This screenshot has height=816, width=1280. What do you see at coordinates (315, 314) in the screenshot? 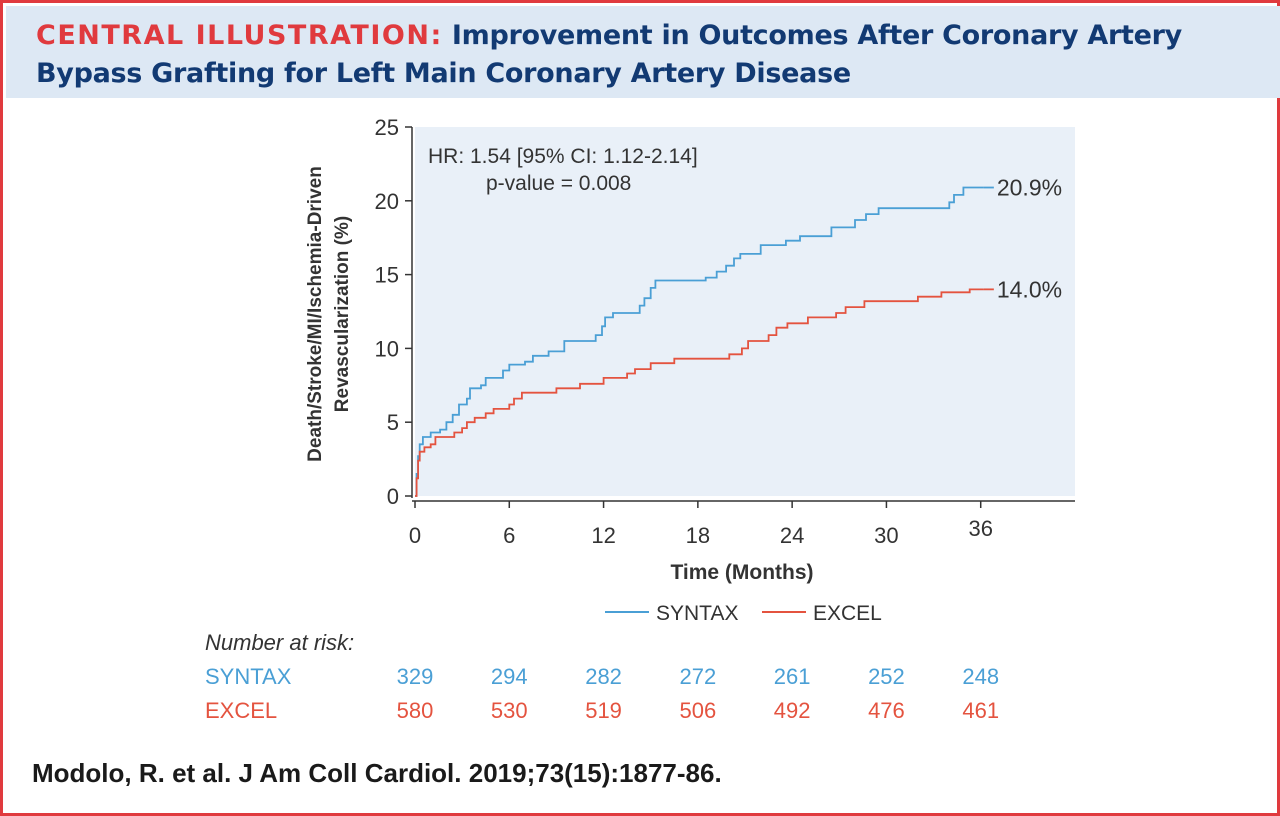
I see `y-axis-label-line-1: Death/Stroke/MI/Ischemia-Driven` at bounding box center [315, 314].